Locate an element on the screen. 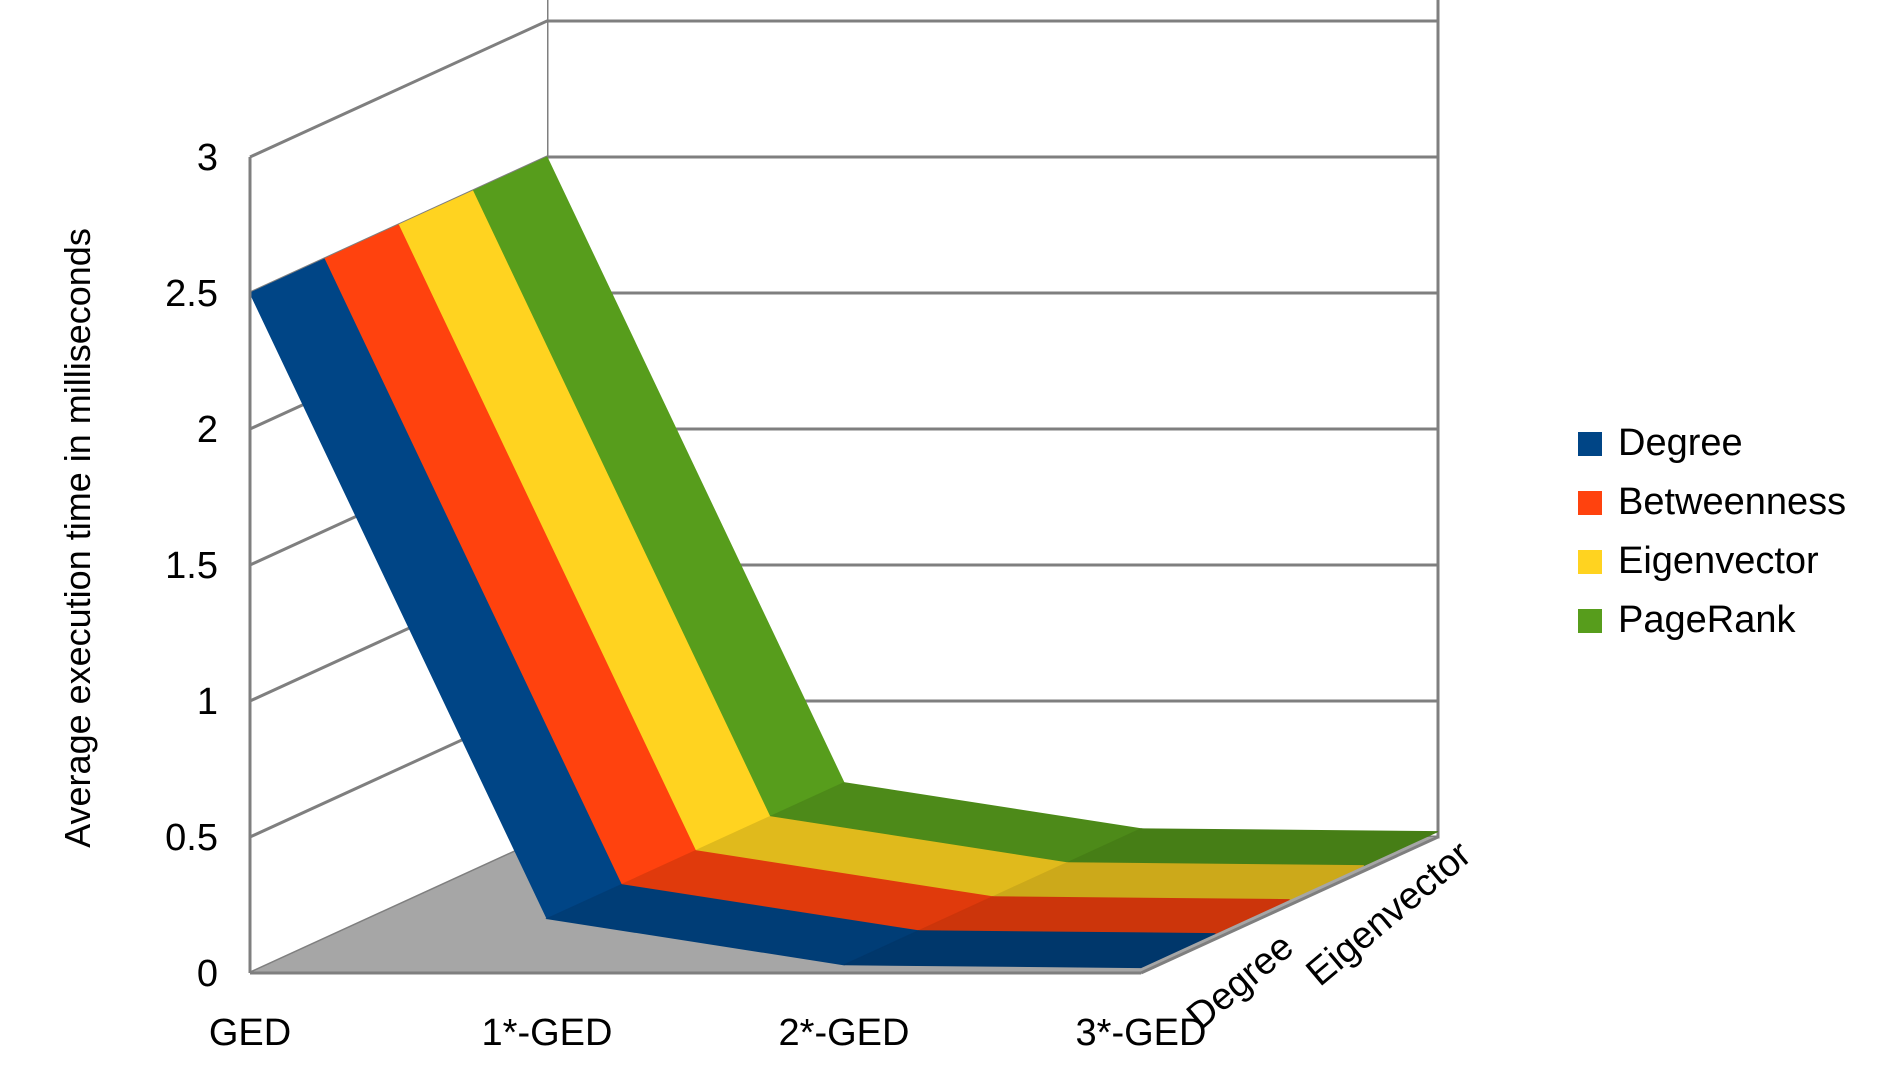 The height and width of the screenshot is (1067, 1892). legend-label: Degree is located at coordinates (1680, 443).